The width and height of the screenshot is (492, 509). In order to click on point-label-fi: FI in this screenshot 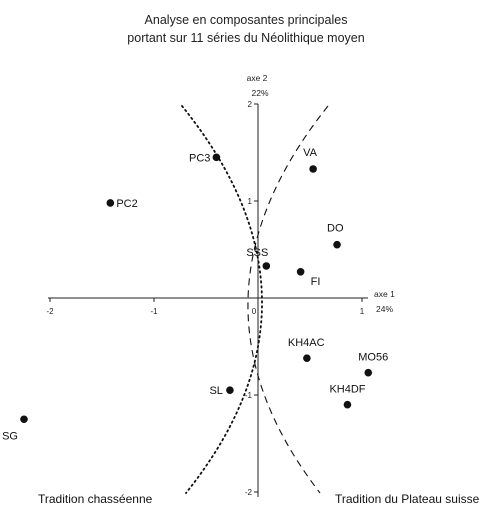, I will do `click(316, 282)`.